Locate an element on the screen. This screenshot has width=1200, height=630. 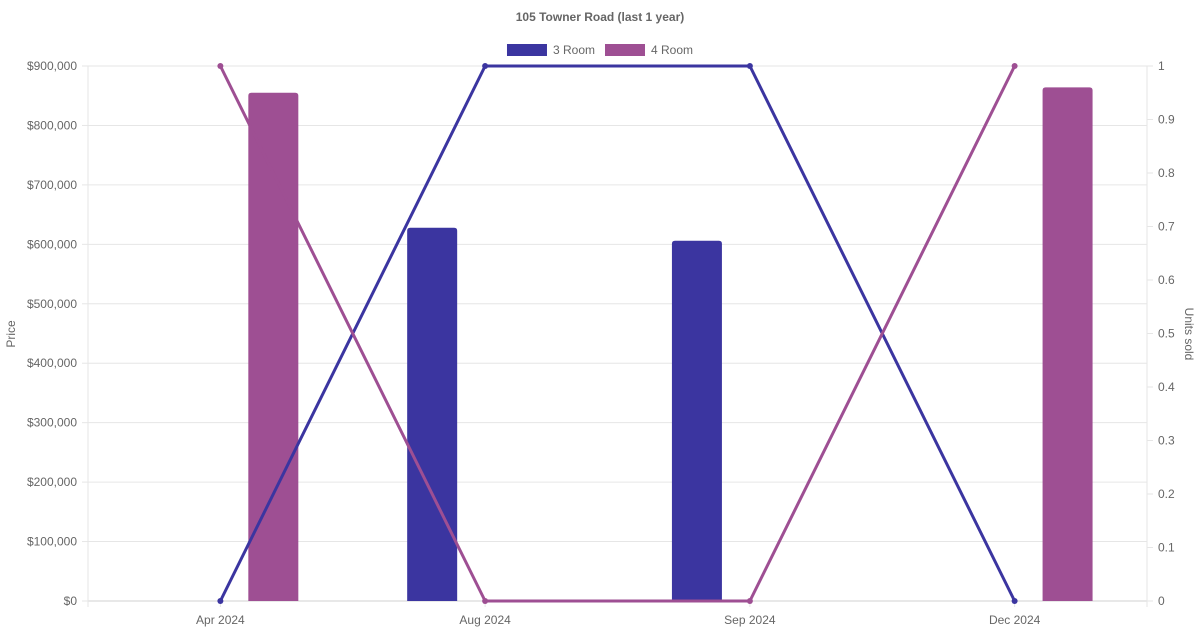
left-tick-label: $0 is located at coordinates (71, 601).